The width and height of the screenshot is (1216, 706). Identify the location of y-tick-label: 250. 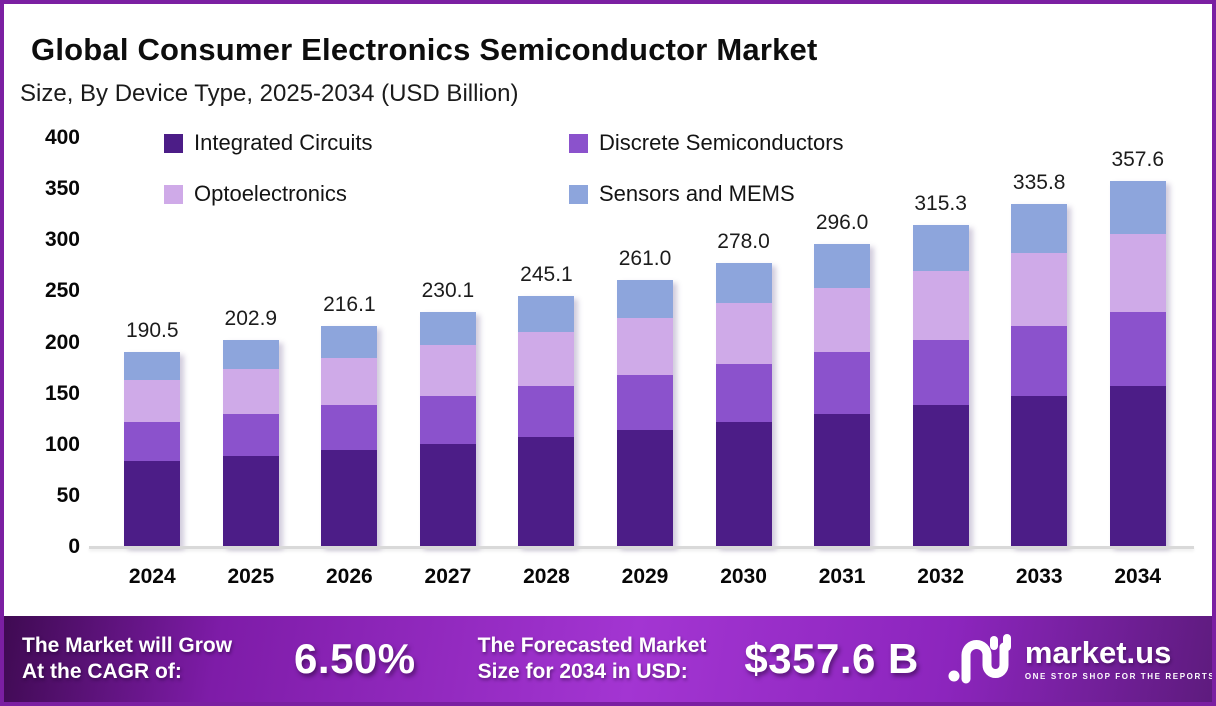
(62, 291).